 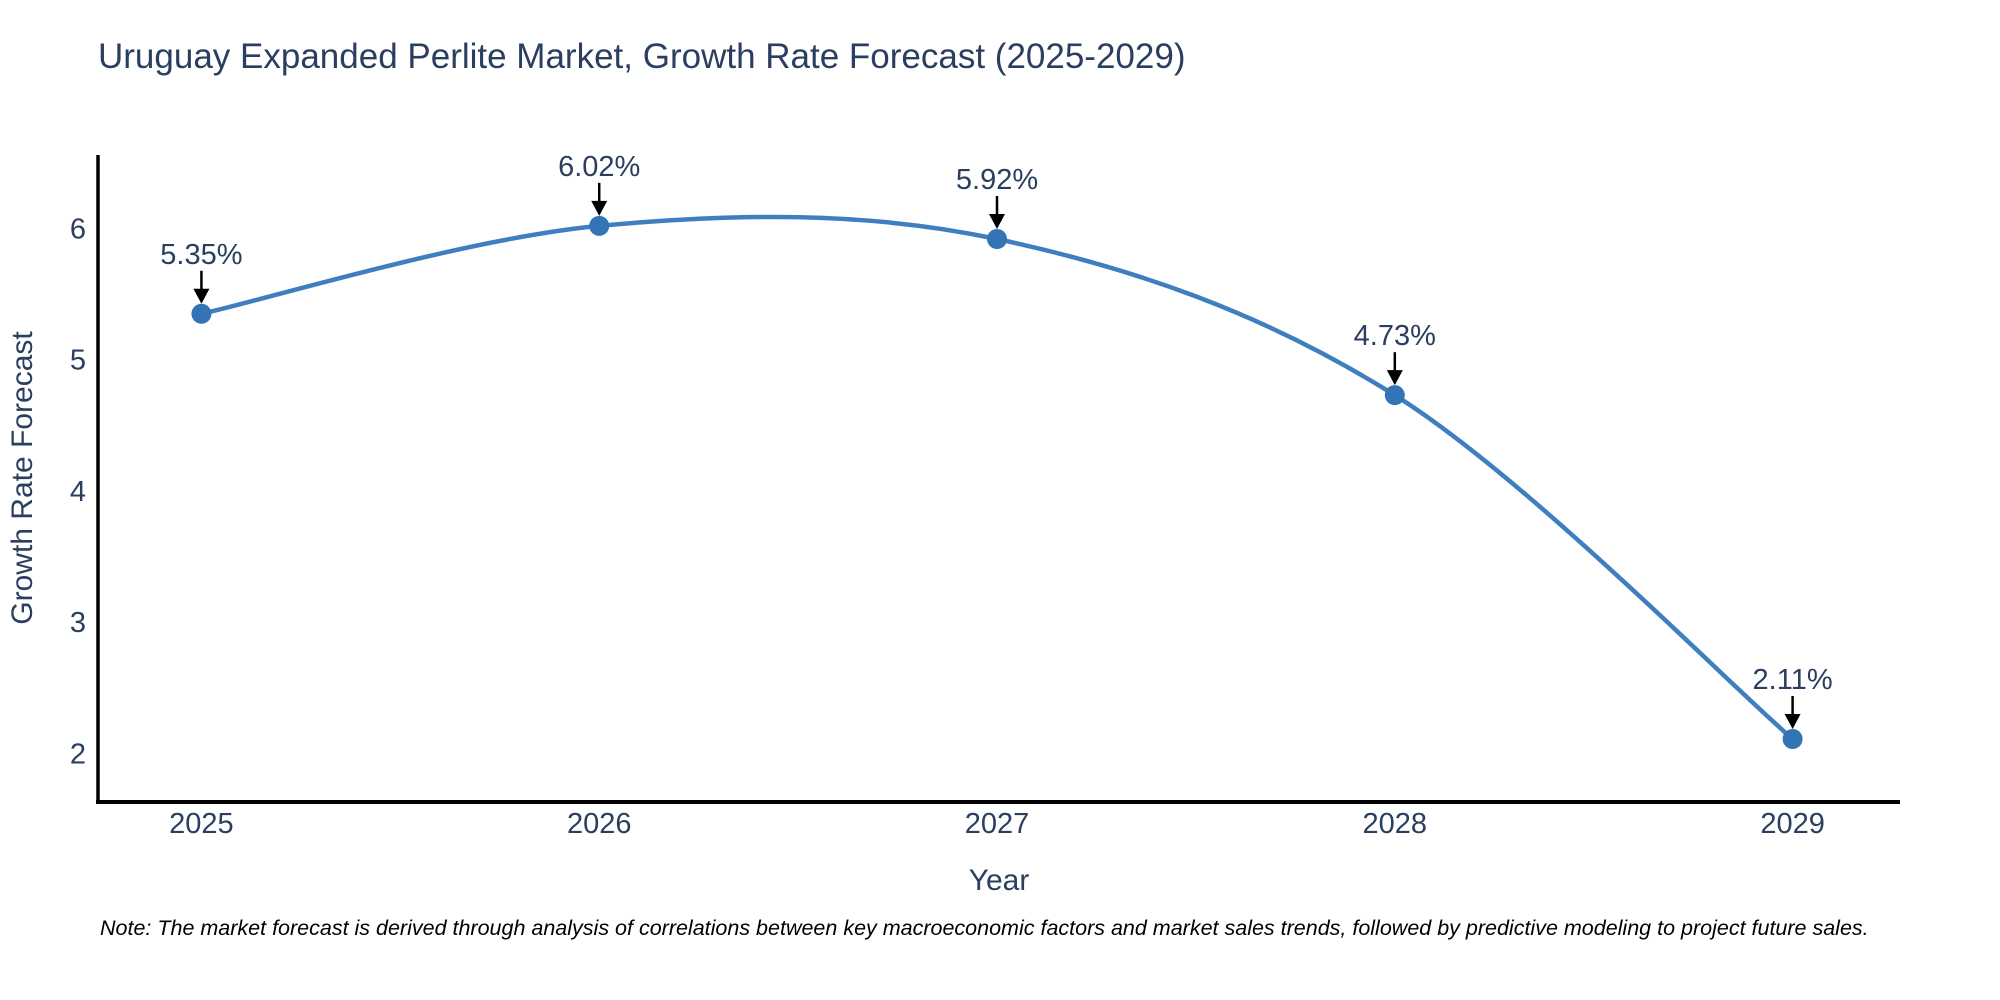 I want to click on point-value-label: 6.02%, so click(x=599, y=167).